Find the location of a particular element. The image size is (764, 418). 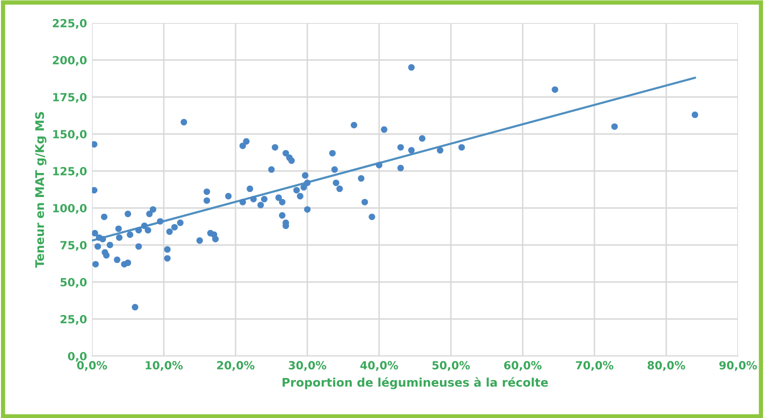

y-tick-label: 0,0 is located at coordinates (77, 357).